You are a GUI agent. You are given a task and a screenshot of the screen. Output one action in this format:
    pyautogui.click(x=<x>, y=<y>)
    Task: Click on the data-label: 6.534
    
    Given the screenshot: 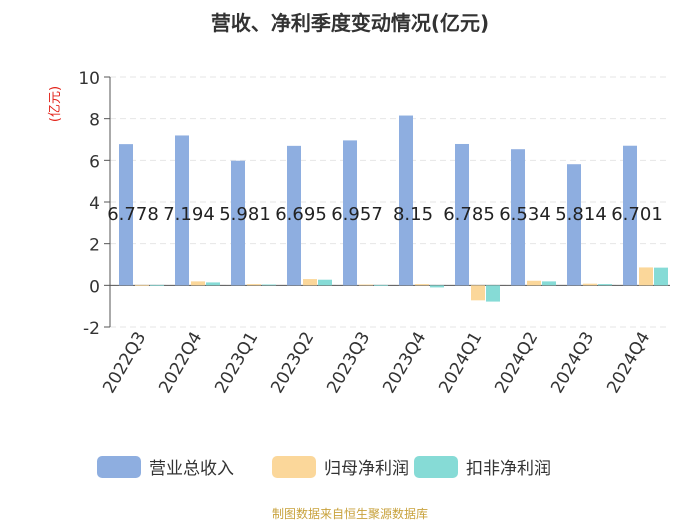 What is the action you would take?
    pyautogui.click(x=525, y=214)
    